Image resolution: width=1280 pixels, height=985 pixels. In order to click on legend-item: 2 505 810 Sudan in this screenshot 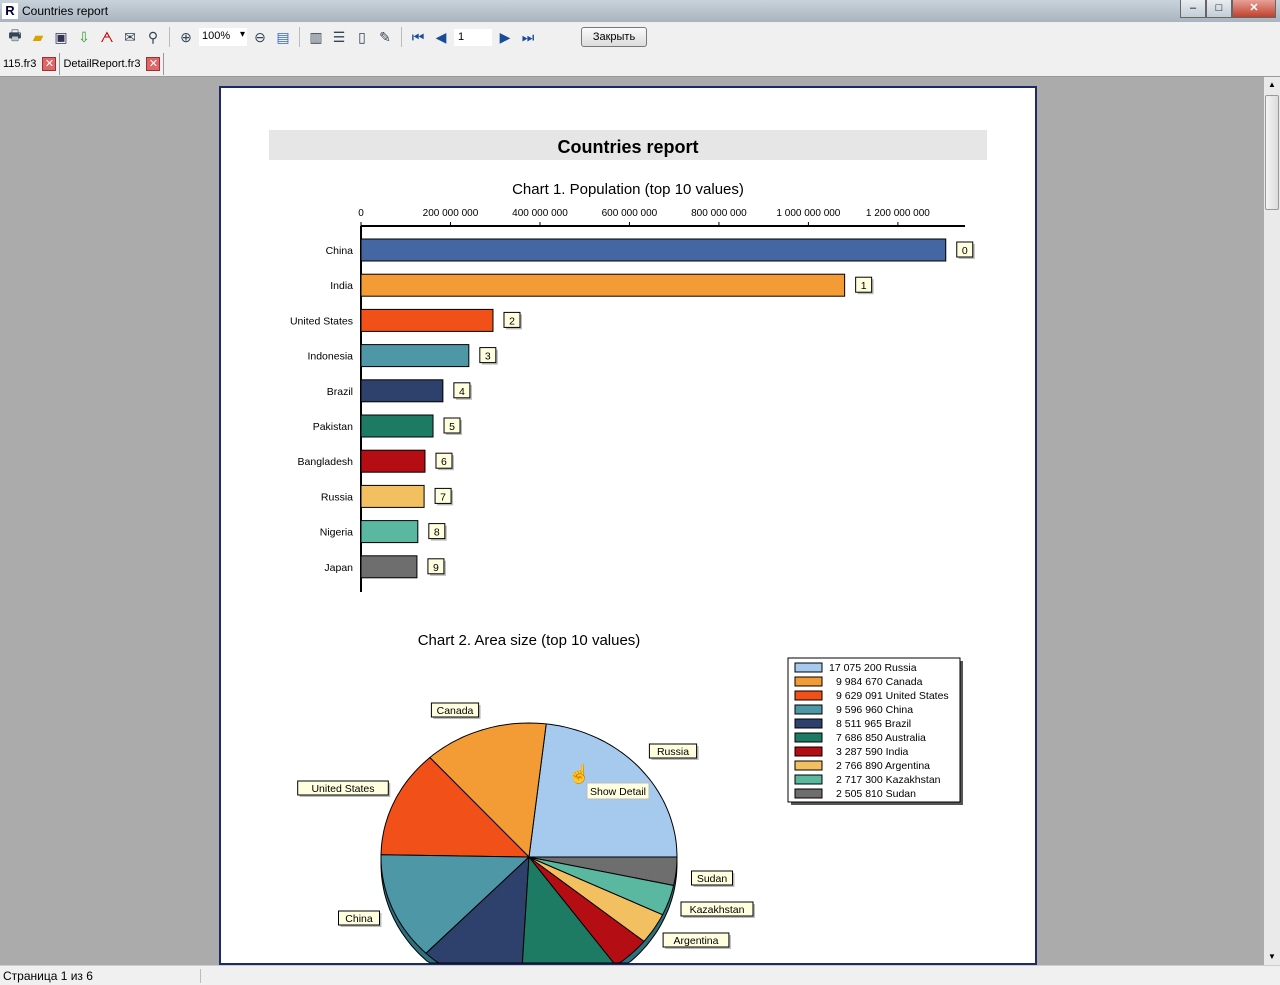, I will do `click(876, 794)`.